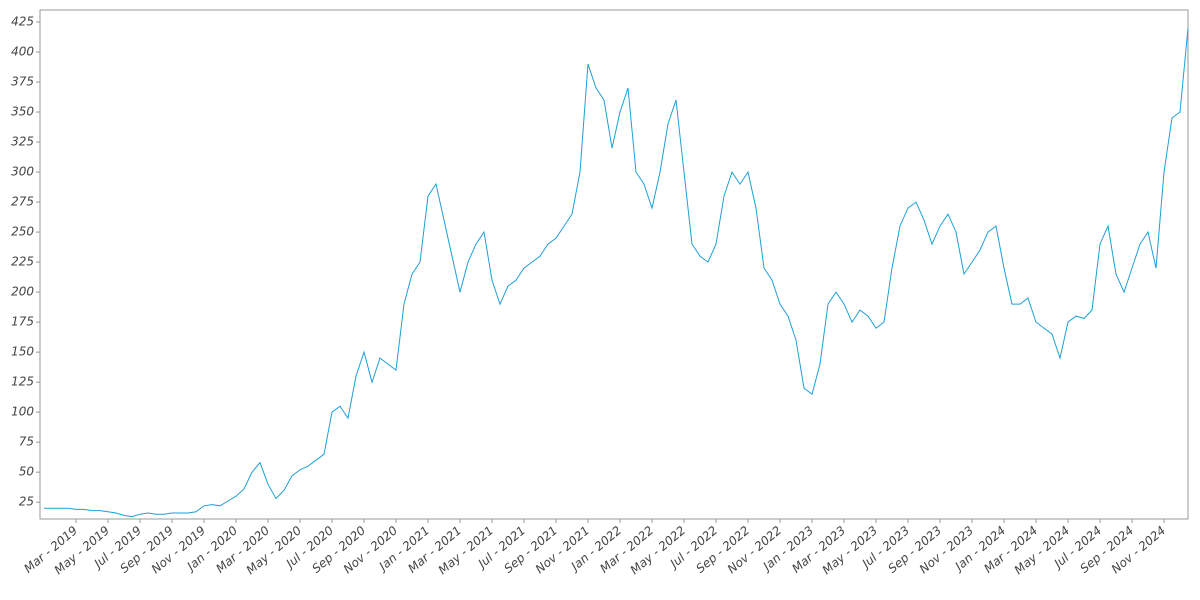 This screenshot has height=600, width=1200. Describe the element at coordinates (27, 472) in the screenshot. I see `y-tick-label: 50` at that location.